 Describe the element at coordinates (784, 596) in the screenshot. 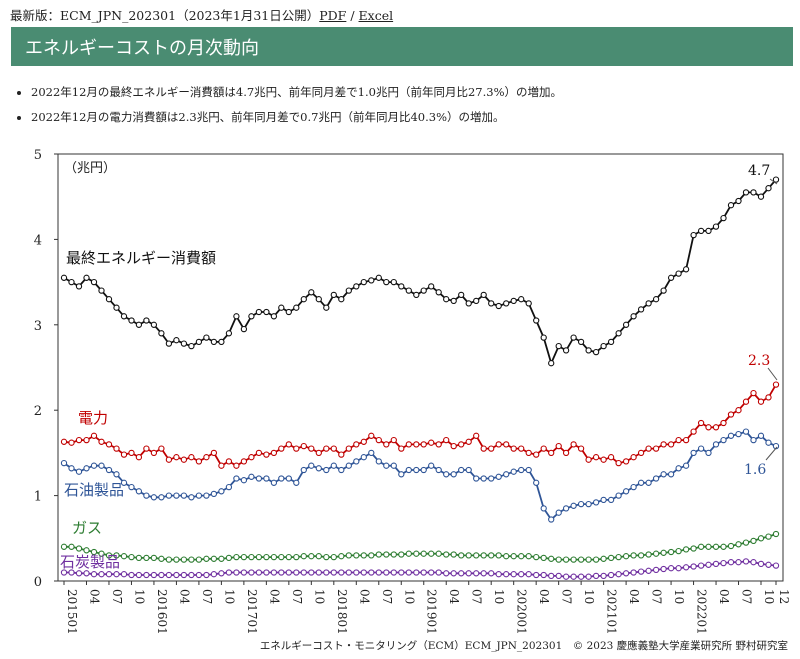

I see `x-tick-label: 12` at that location.